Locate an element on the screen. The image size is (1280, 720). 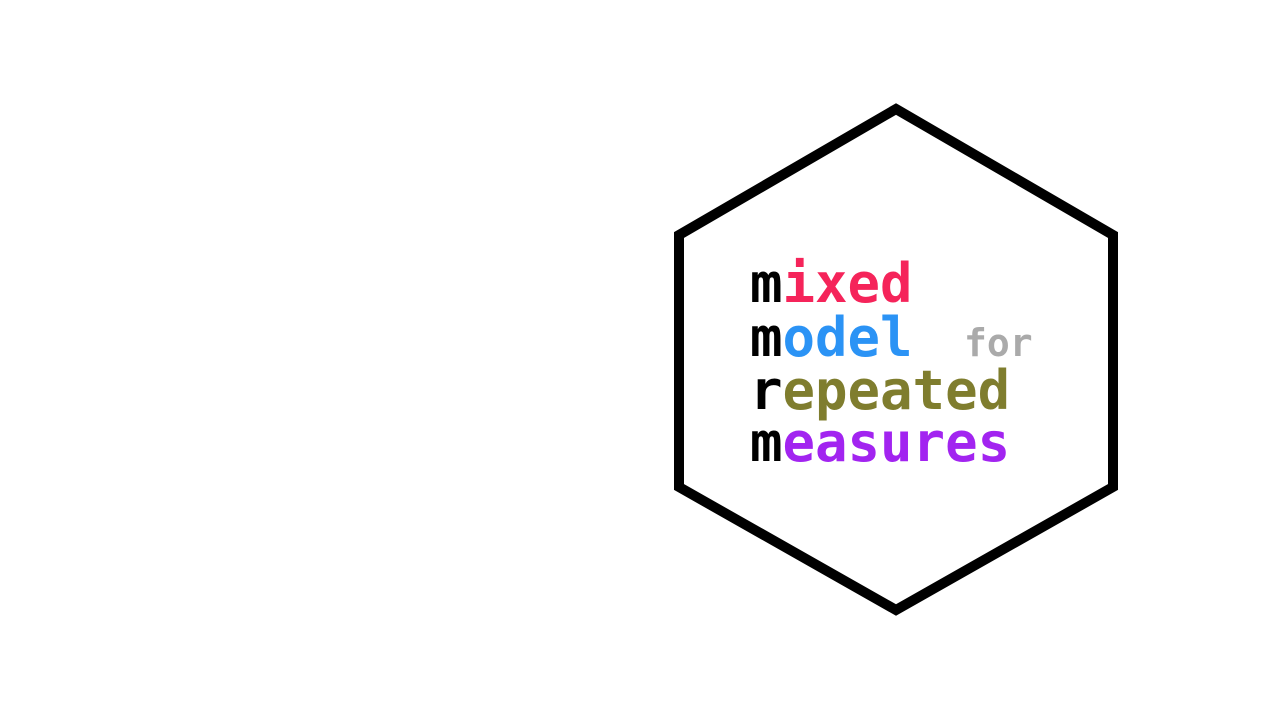
logo-line-mixed-rest: ixed is located at coordinates (848, 283).